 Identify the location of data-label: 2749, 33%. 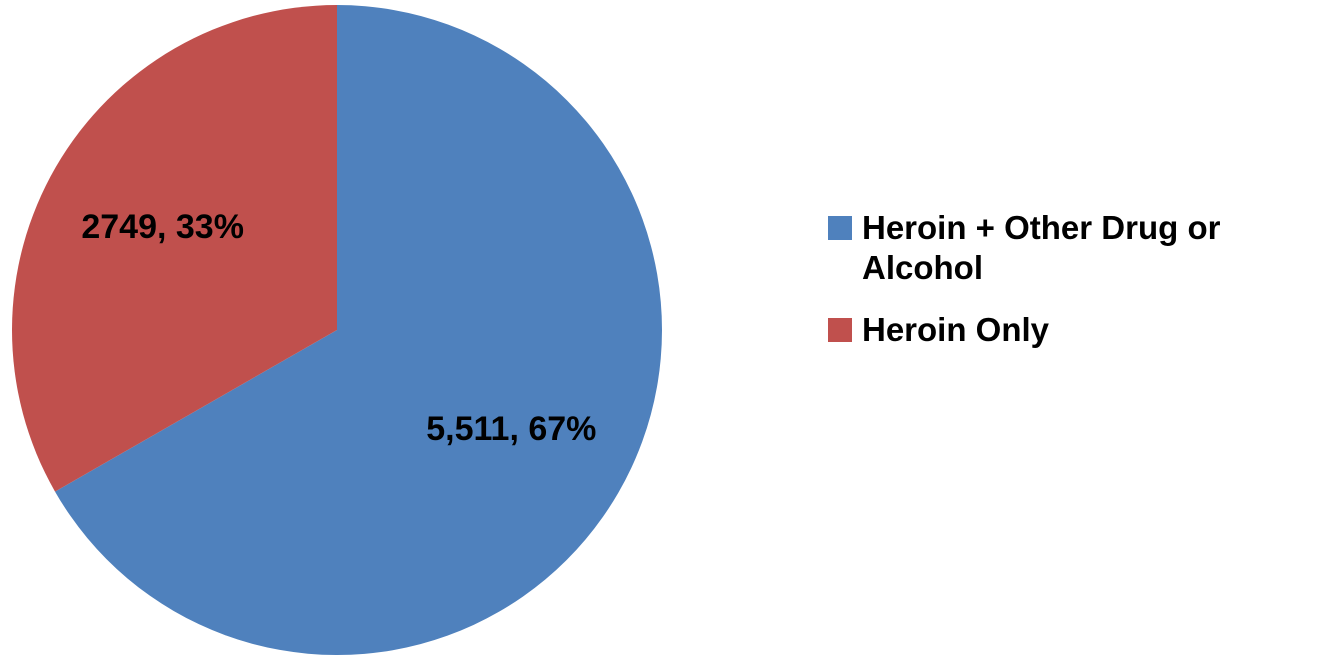
(162, 227).